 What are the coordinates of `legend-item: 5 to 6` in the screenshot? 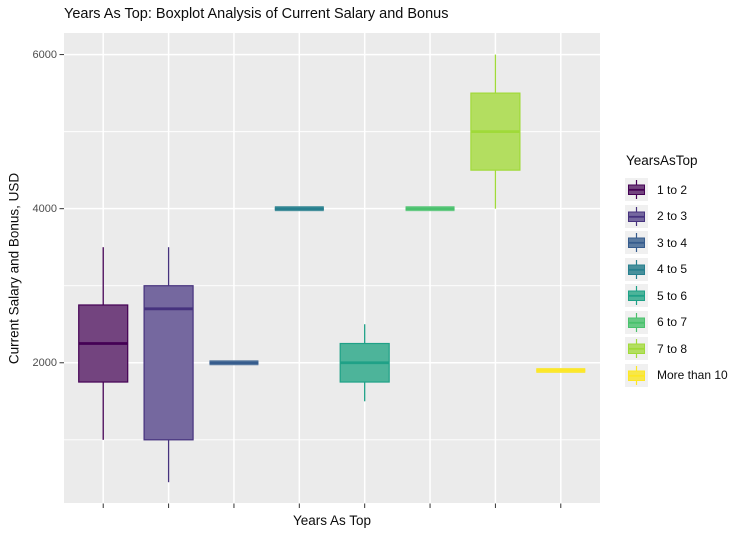 It's located at (687, 295).